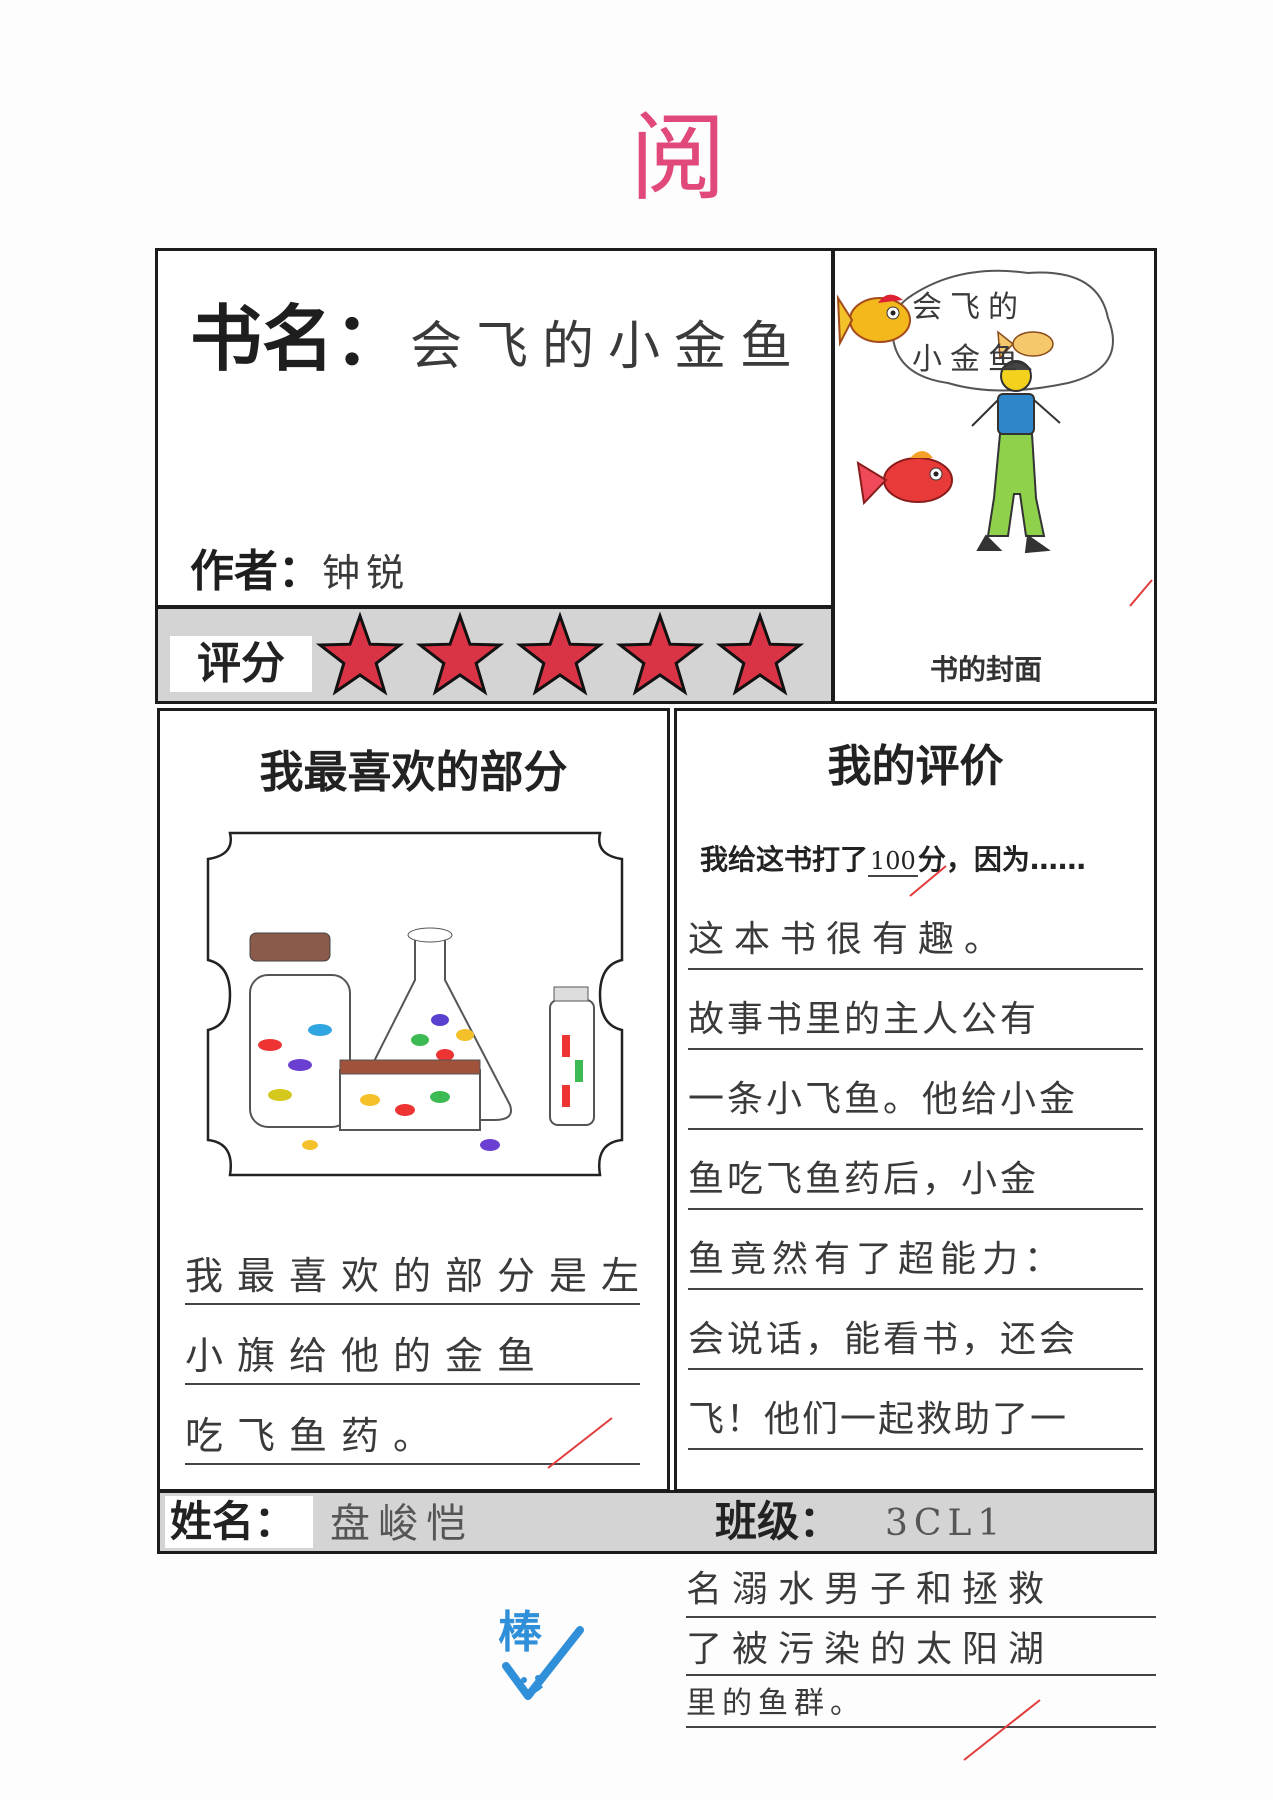 The width and height of the screenshot is (1273, 1800). Describe the element at coordinates (1016, 457) in the screenshot. I see `boy-figure-drawing` at that location.